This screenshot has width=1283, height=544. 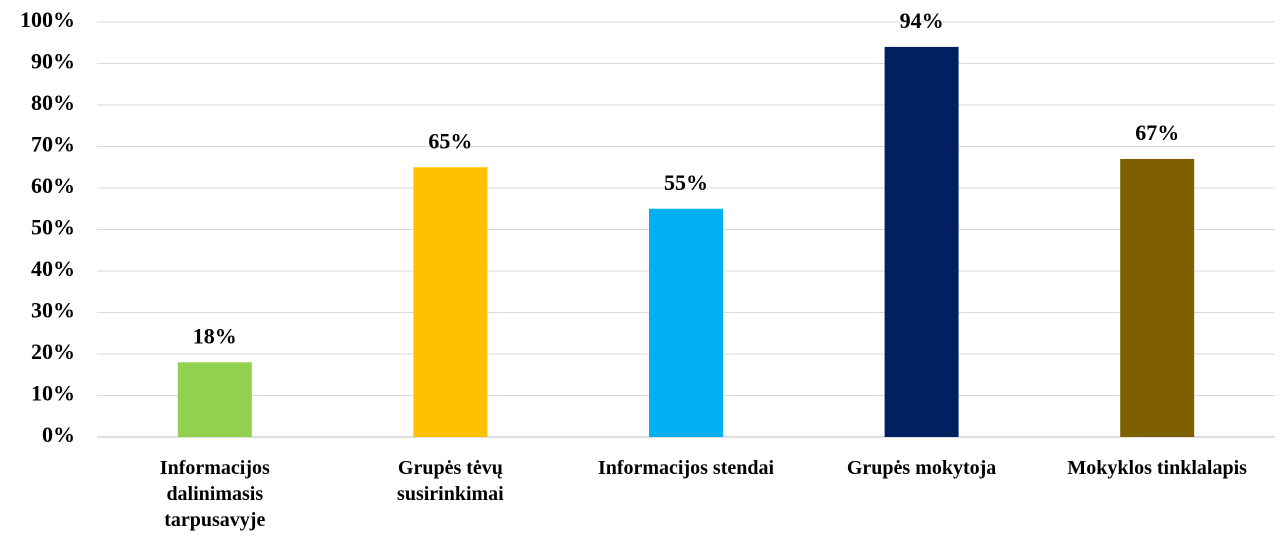 What do you see at coordinates (921, 468) in the screenshot?
I see `x-tick-label: Grupės mokytoja` at bounding box center [921, 468].